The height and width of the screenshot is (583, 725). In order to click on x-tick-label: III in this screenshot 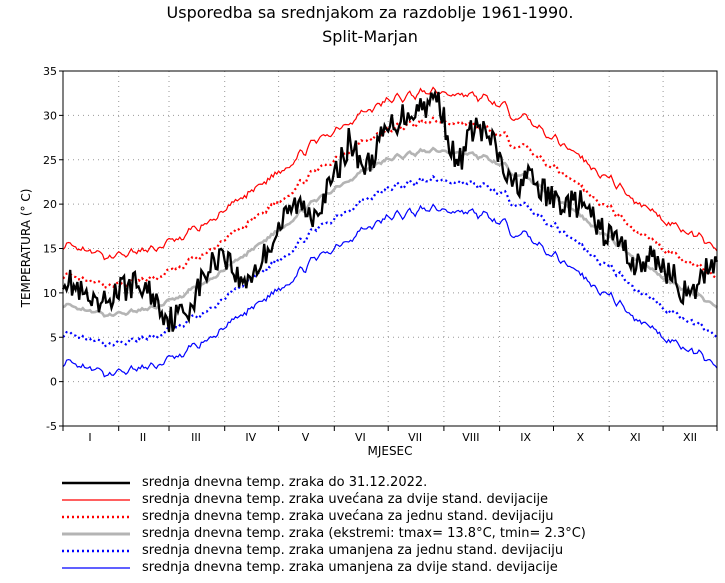, I will do `click(196, 437)`.